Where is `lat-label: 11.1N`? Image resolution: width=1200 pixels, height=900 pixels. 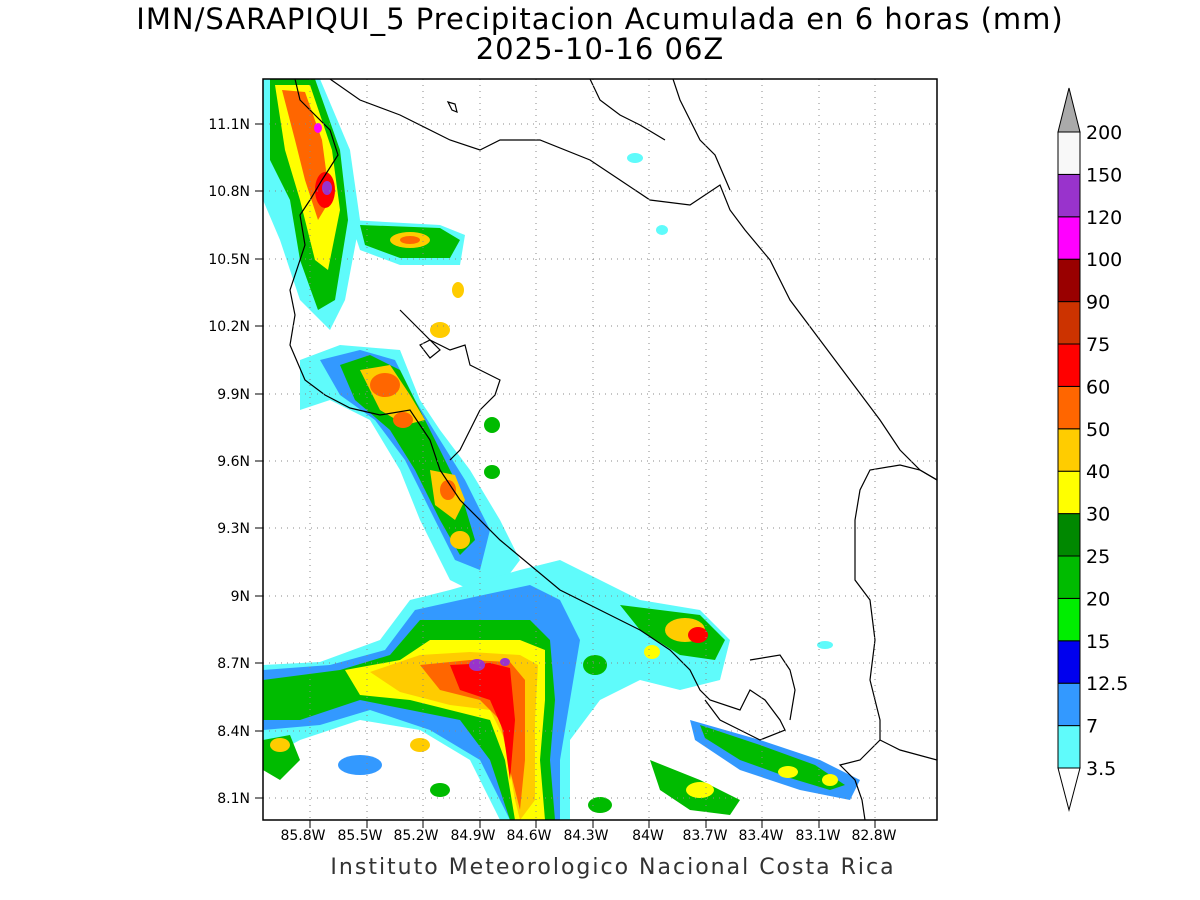
lat-label: 11.1N is located at coordinates (229, 125).